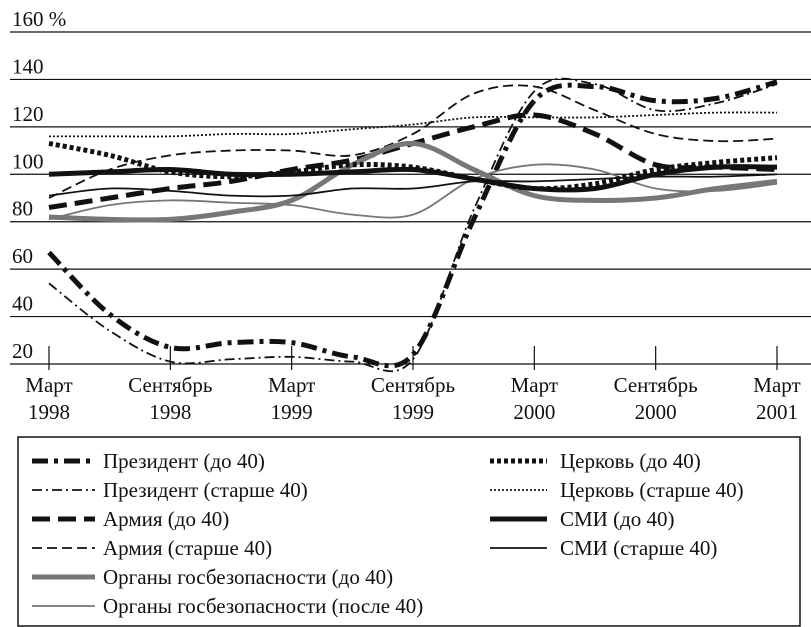  Describe the element at coordinates (263, 606) in the screenshot. I see `legend-label: Органы госбезопасности (после 40)` at that location.